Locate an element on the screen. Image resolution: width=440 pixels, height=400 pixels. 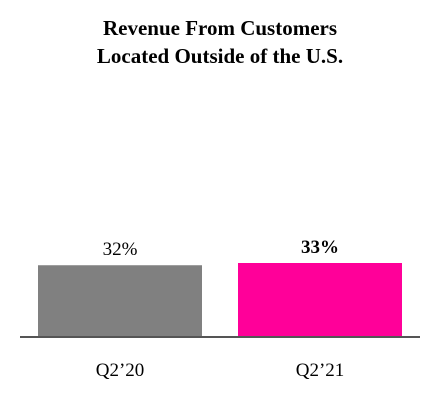
category-label-2: Q2’21 is located at coordinates (320, 370).